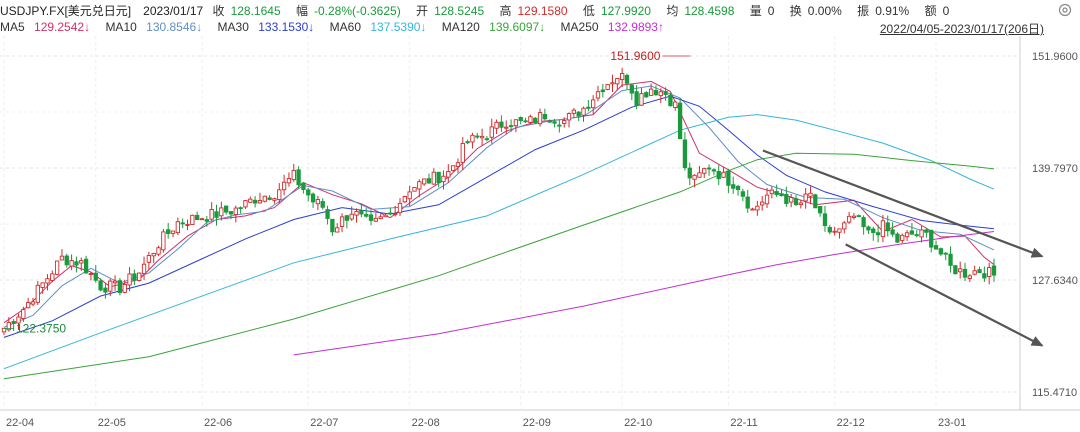  Describe the element at coordinates (459, 11) in the screenshot. I see `open-value: 128.5245` at that location.